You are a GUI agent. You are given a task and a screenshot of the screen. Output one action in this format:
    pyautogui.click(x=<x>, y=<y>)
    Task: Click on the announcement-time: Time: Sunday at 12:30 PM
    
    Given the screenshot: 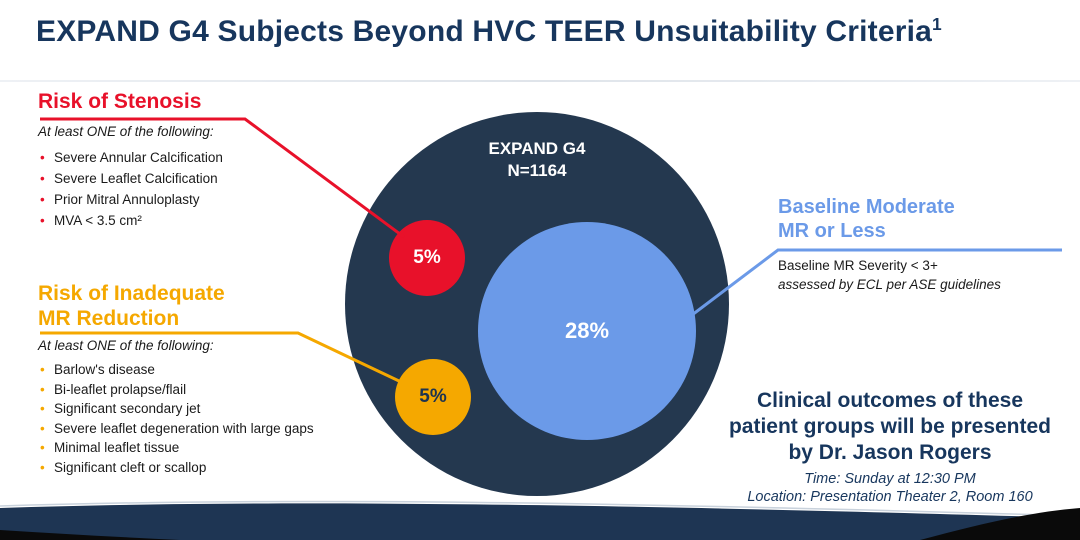 What is the action you would take?
    pyautogui.click(x=890, y=479)
    